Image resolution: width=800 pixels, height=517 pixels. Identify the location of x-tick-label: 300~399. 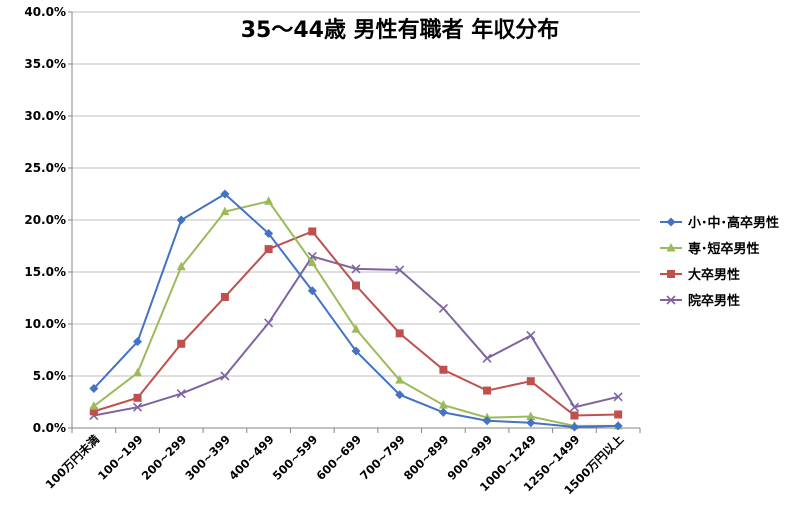
(207, 457).